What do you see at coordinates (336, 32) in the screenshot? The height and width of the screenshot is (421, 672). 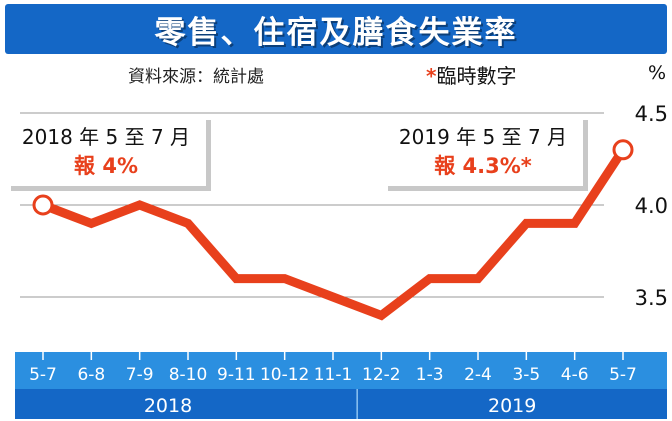 I see `chart-title: 零售、住宿及膳食失業率` at bounding box center [336, 32].